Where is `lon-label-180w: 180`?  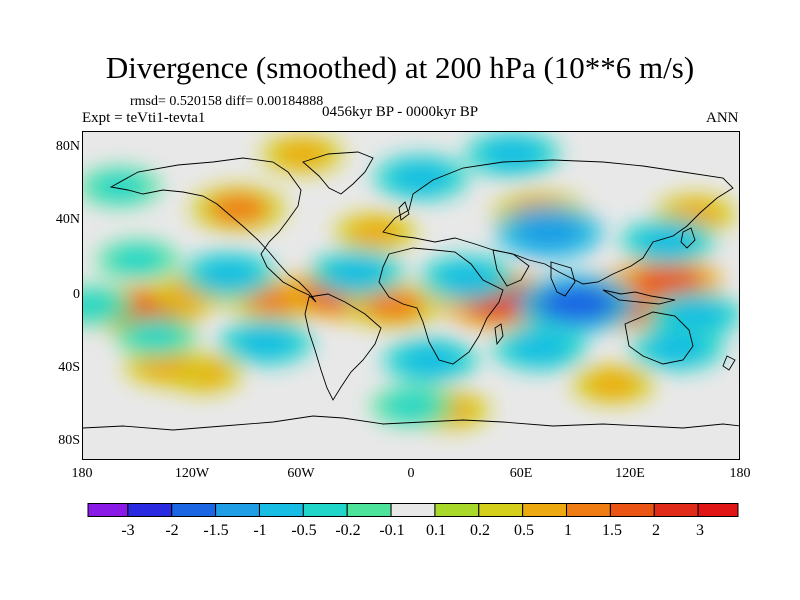 lon-label-180w: 180 is located at coordinates (82, 473).